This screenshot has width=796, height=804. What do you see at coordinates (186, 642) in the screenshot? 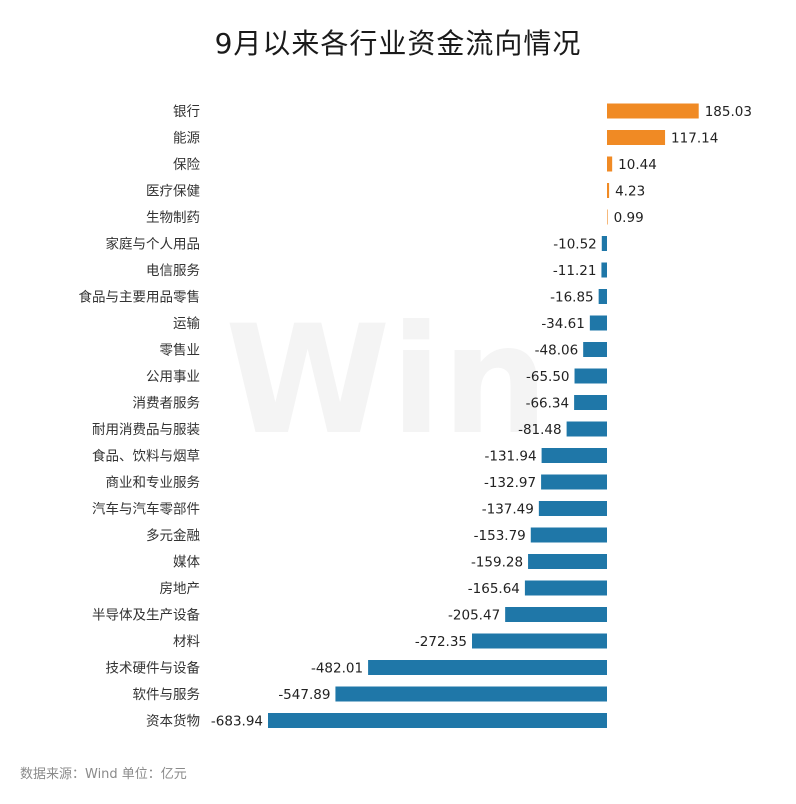
I see `category-label-20: 材料` at bounding box center [186, 642].